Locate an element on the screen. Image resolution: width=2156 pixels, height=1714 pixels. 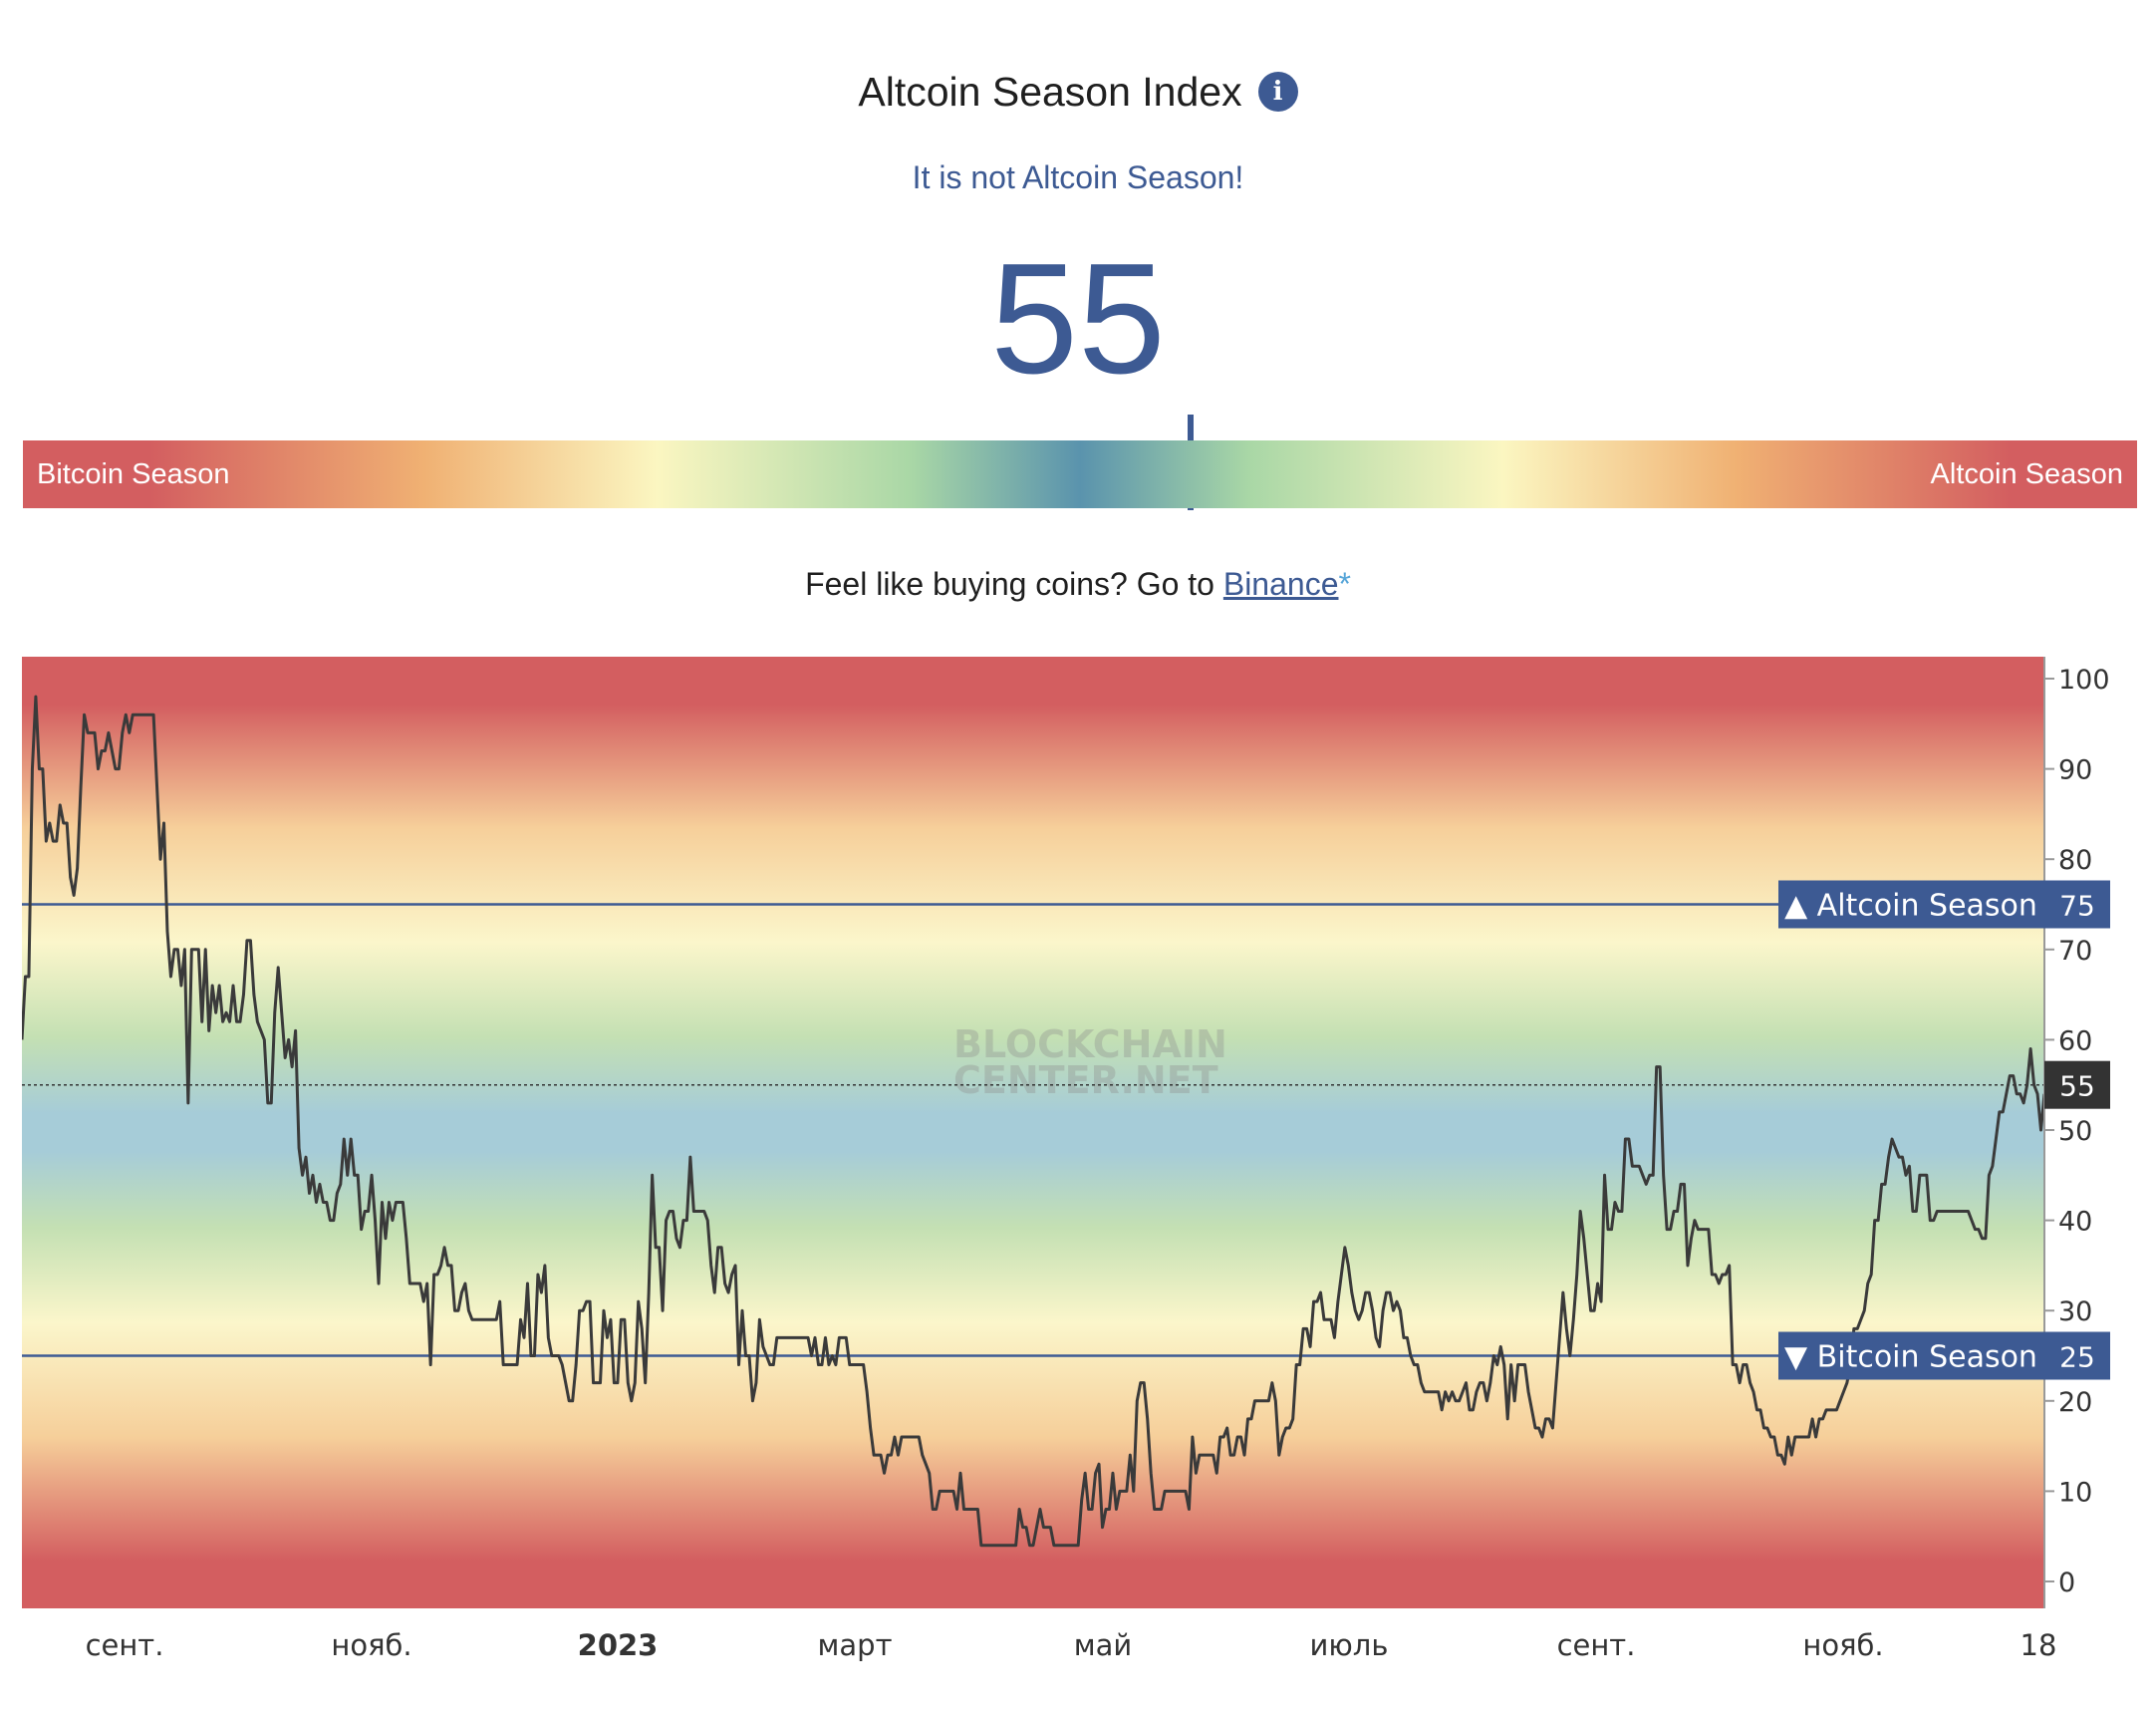
x-tick-label: 18 is located at coordinates (2039, 1645).